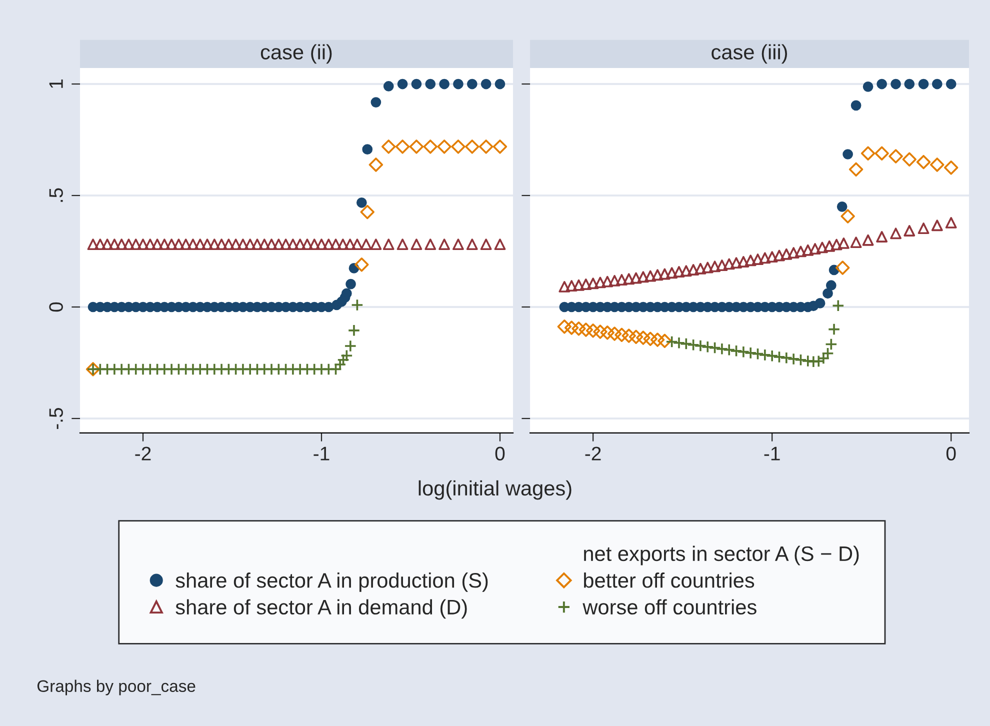 The image size is (990, 726). I want to click on y-tick-label: 0, so click(56, 307).